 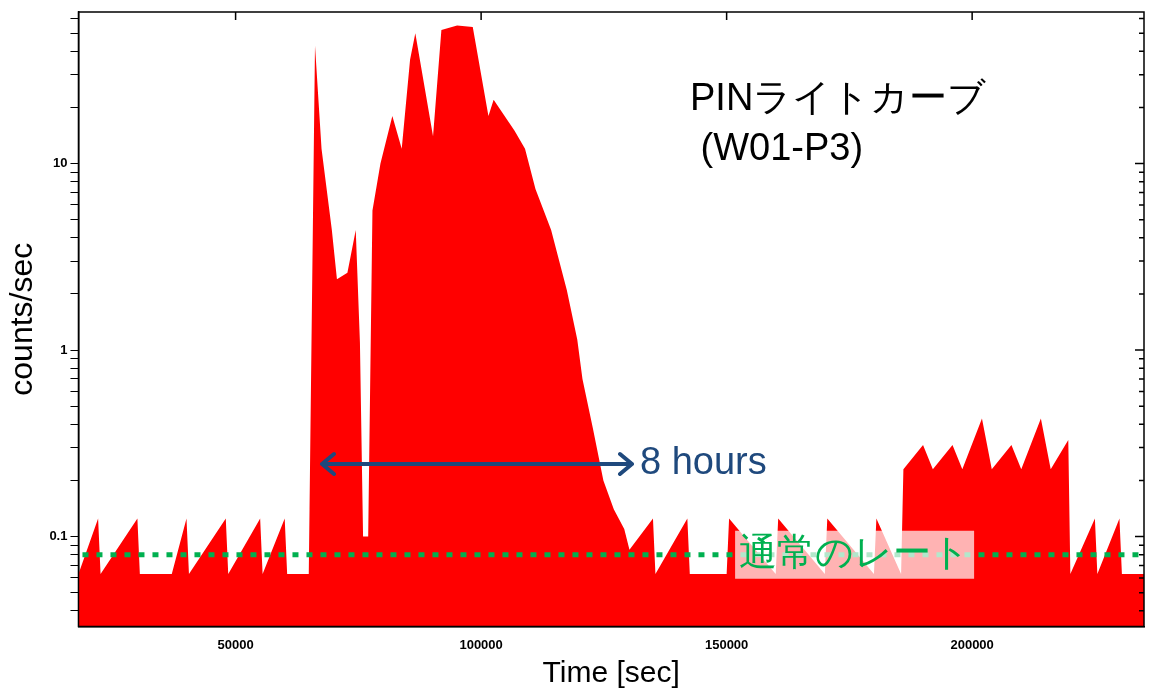 I want to click on y-tick-label: 0.1, so click(x=58, y=536).